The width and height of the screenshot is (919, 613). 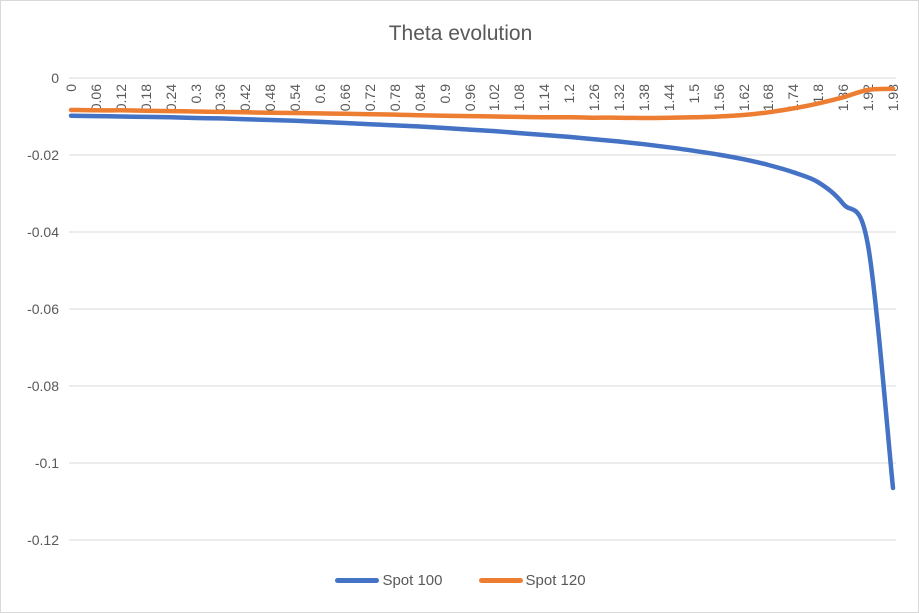 What do you see at coordinates (369, 98) in the screenshot?
I see `x-axis-label: 0.72` at bounding box center [369, 98].